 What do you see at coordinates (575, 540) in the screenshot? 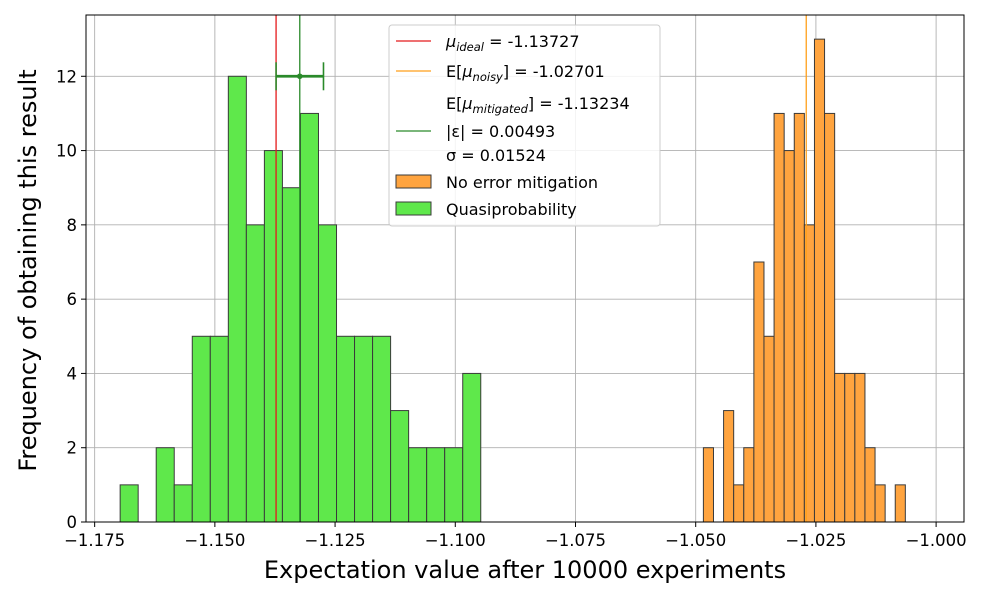
I see `x-tick-label: −1.075` at bounding box center [575, 540].